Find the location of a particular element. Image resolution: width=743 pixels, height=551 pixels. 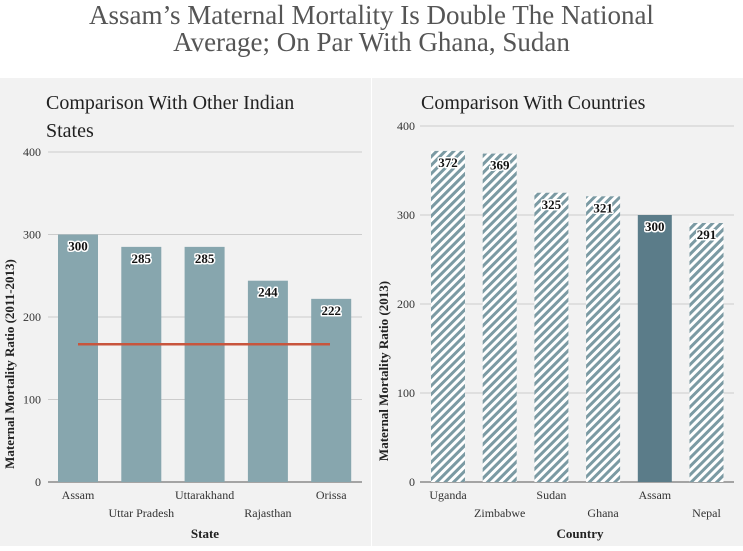

countries-y-tick-label: 200 is located at coordinates (406, 304).